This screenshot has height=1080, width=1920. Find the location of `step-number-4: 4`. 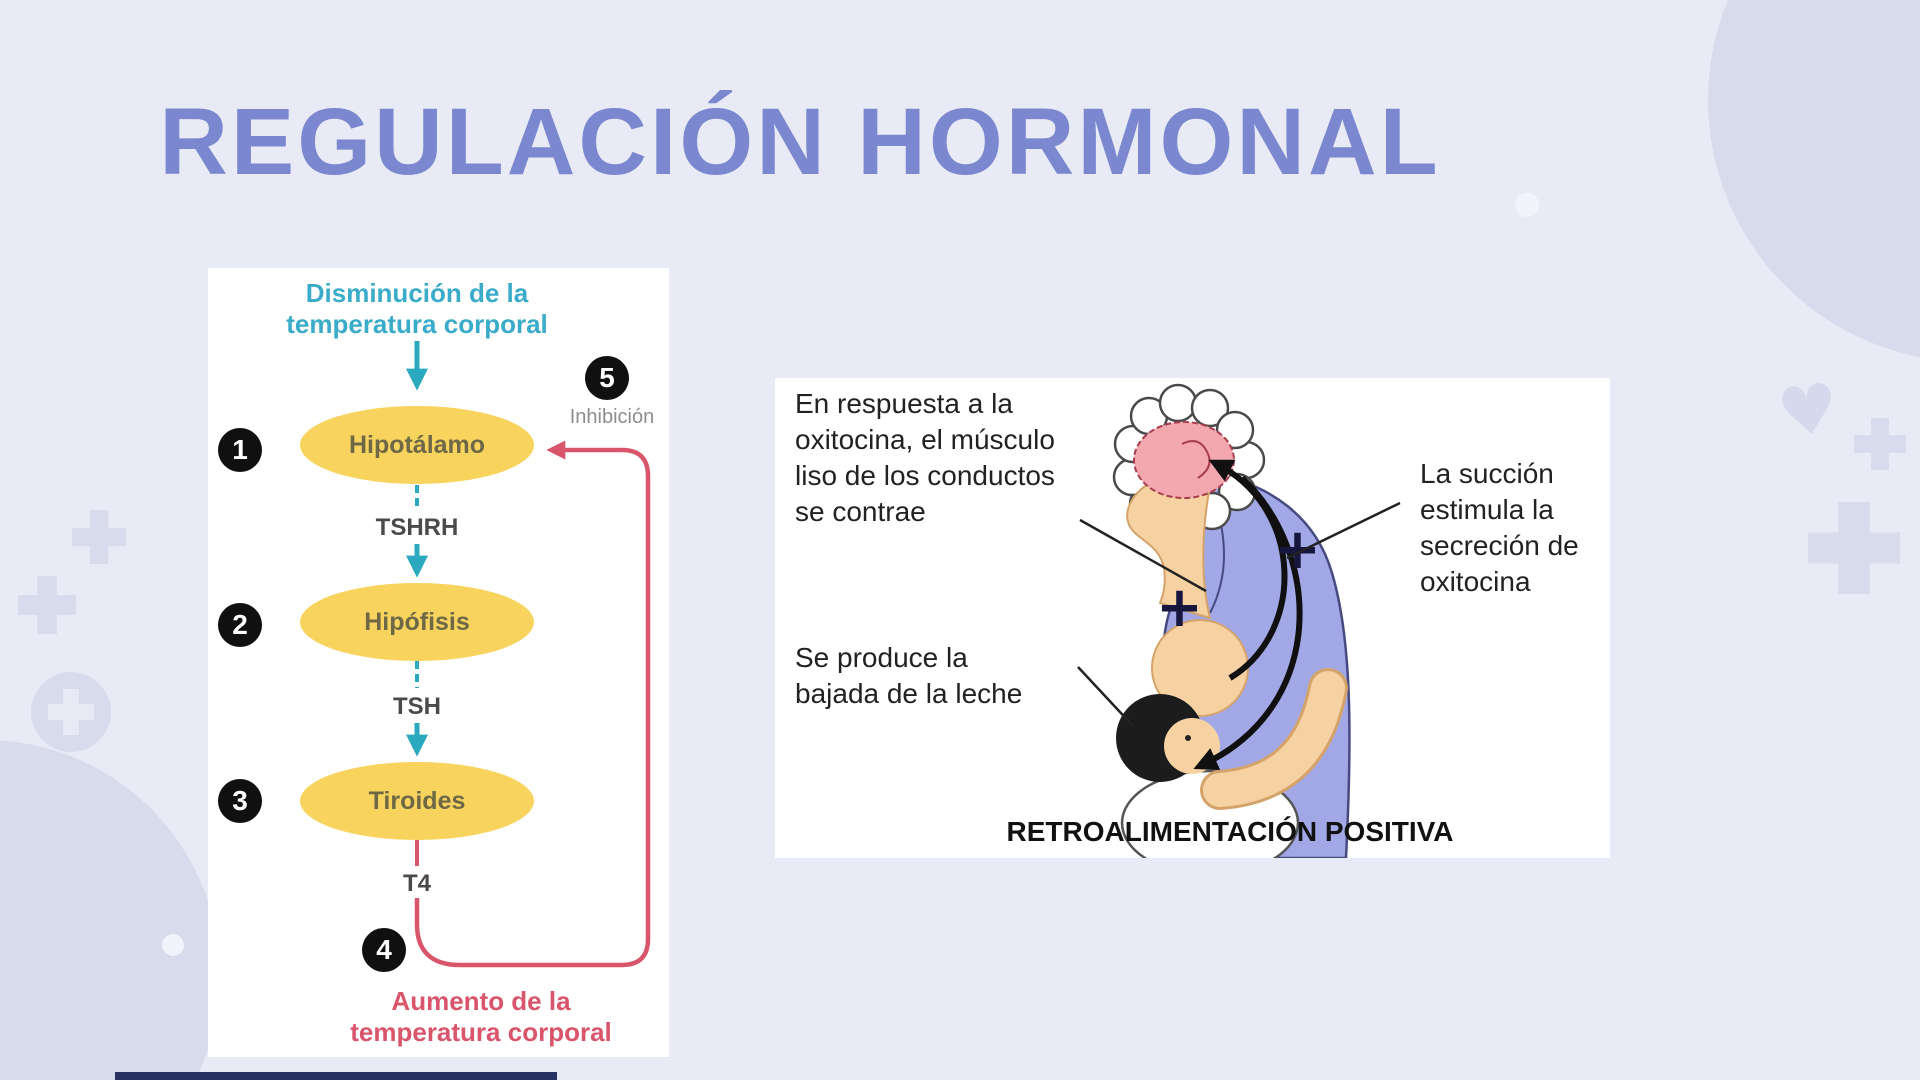

step-number-4: 4 is located at coordinates (384, 950).